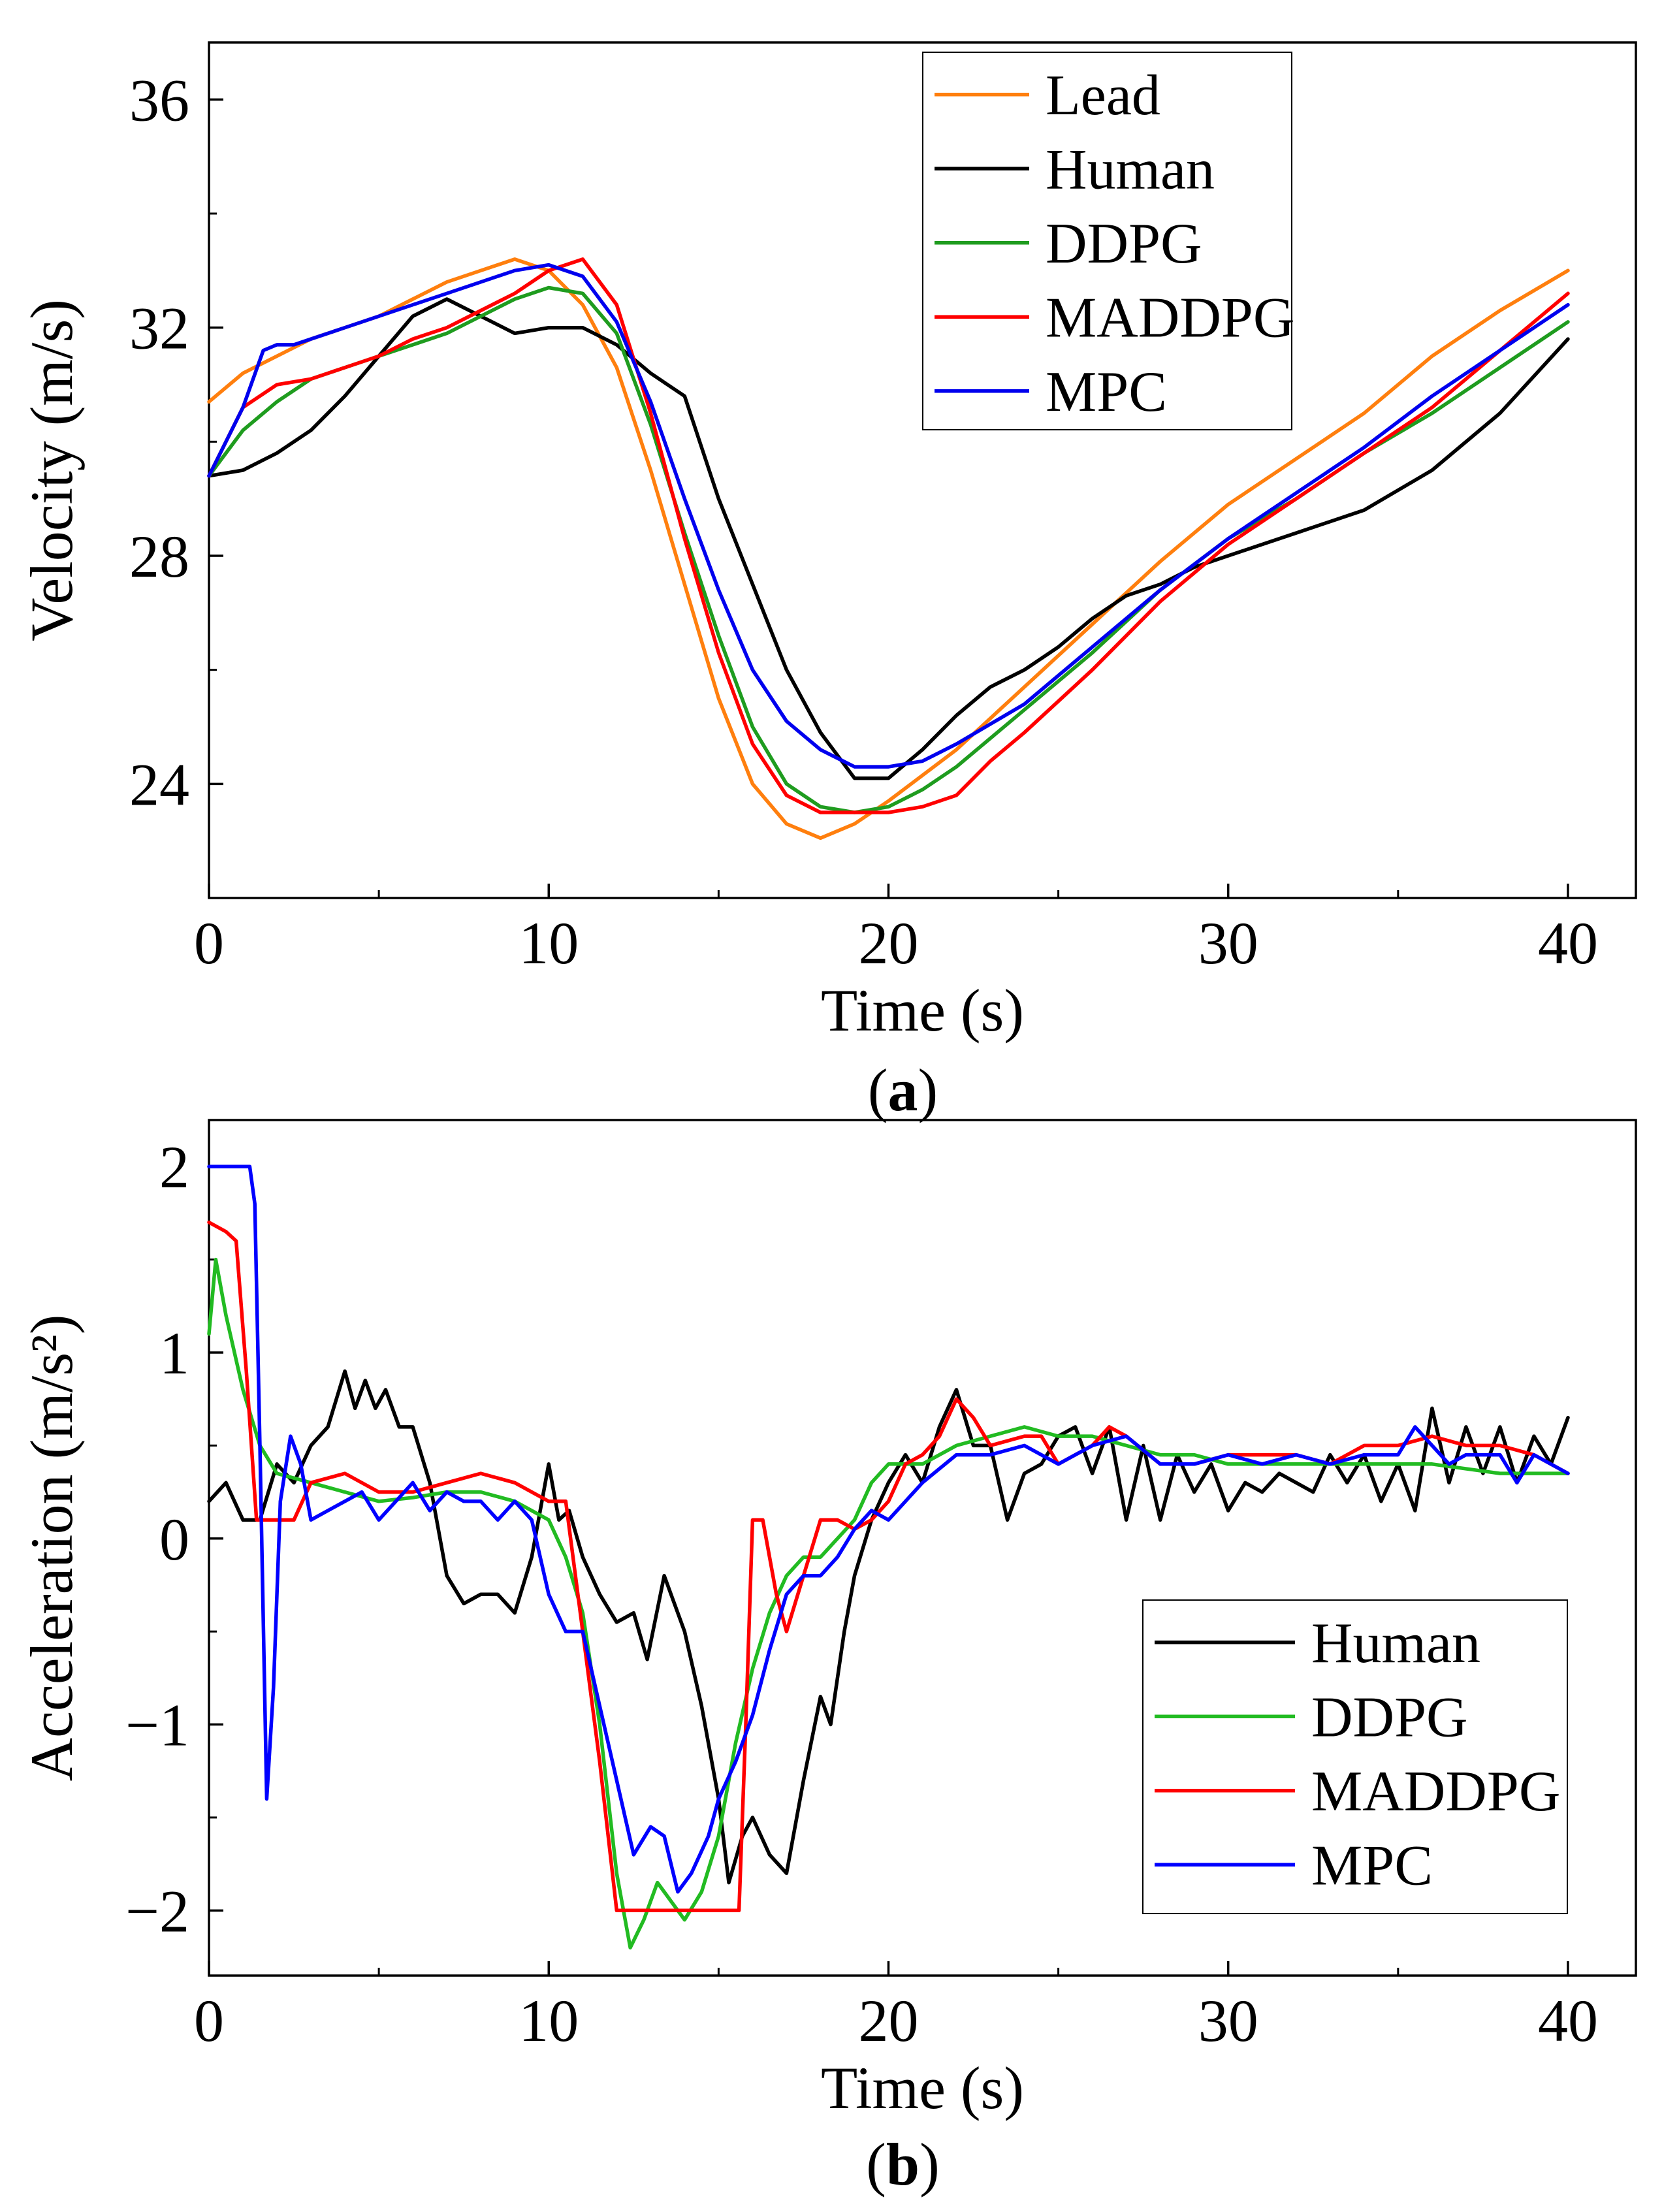 The image size is (1679, 2212). What do you see at coordinates (159, 328) in the screenshot?
I see `y-tick-label: 32` at bounding box center [159, 328].